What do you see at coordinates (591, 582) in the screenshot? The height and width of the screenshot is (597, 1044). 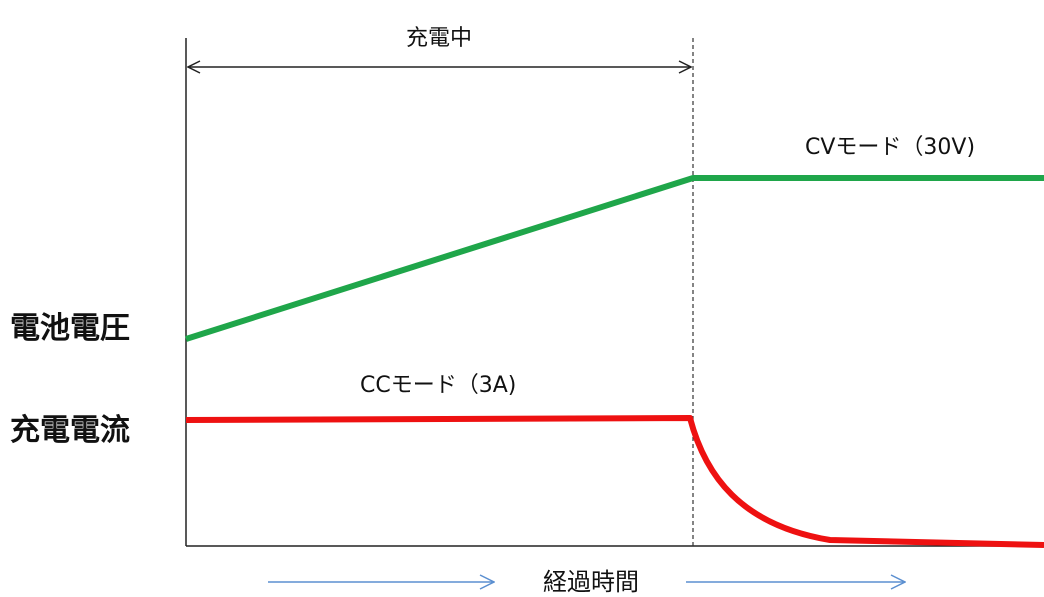 I see `elapsed-time-label: 経過時間` at bounding box center [591, 582].